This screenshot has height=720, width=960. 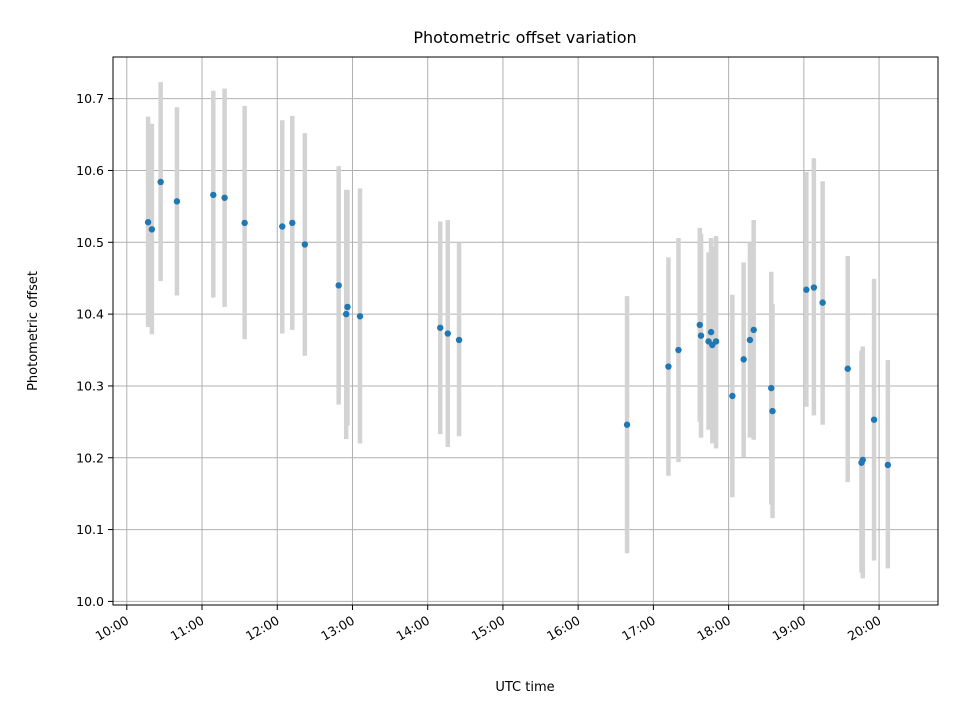 What do you see at coordinates (524, 687) in the screenshot?
I see `x-axis-label: UTC time` at bounding box center [524, 687].